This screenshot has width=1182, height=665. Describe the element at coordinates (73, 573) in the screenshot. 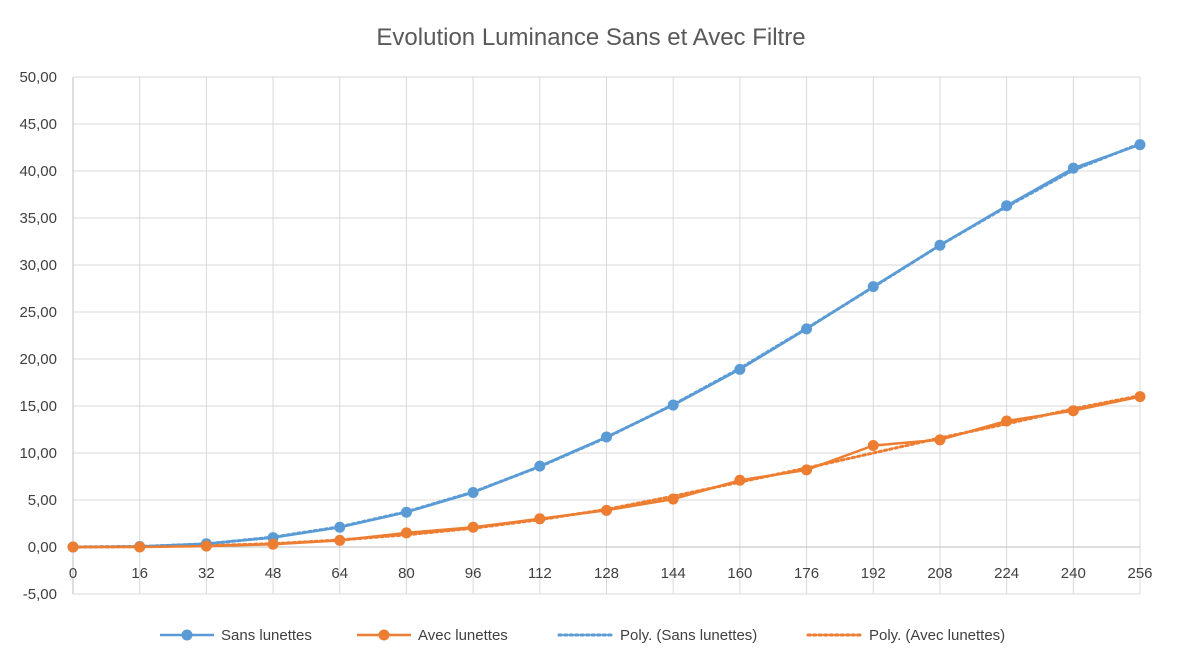

I see `x-tick-label: 0` at that location.